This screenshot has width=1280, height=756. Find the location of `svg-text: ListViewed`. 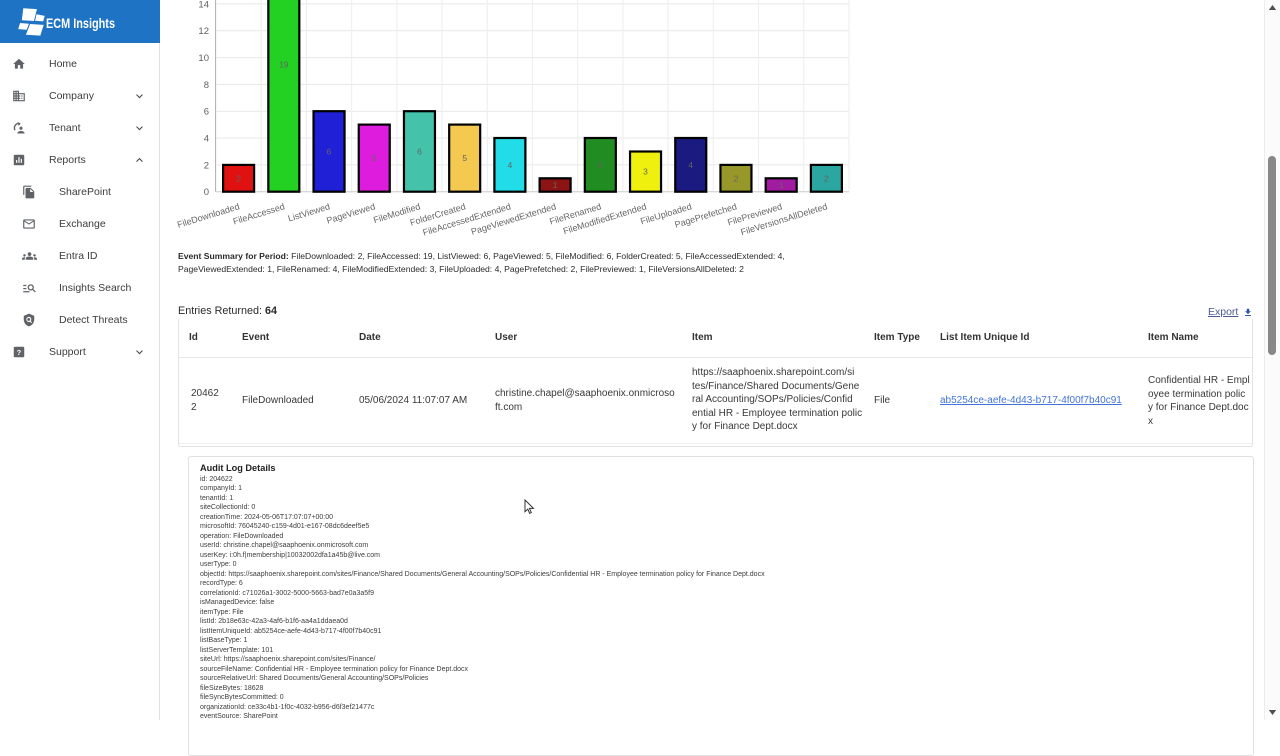

svg-text: ListViewed is located at coordinates (309, 212).